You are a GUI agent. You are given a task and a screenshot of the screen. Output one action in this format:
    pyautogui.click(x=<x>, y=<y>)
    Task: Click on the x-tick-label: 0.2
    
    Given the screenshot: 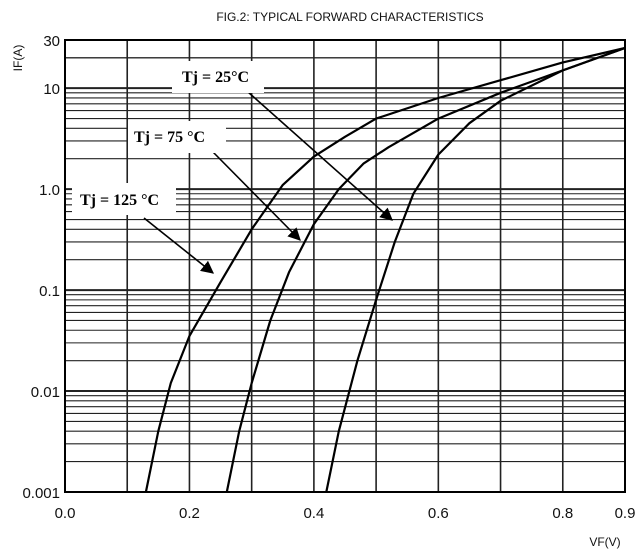 What is the action you would take?
    pyautogui.click(x=189, y=513)
    